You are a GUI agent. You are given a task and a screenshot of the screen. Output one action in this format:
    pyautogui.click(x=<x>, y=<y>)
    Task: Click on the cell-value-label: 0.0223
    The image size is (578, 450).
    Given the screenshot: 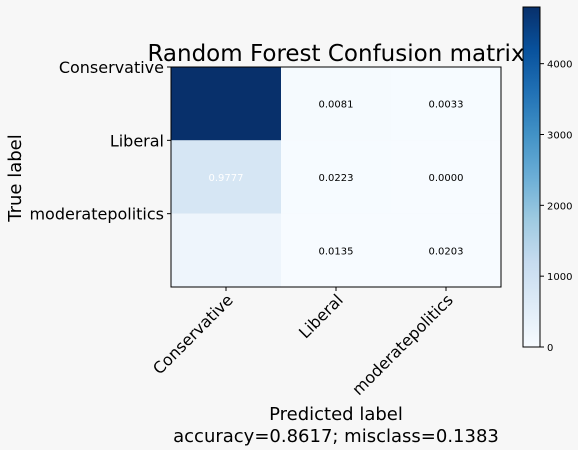 What is the action you would take?
    pyautogui.click(x=336, y=178)
    